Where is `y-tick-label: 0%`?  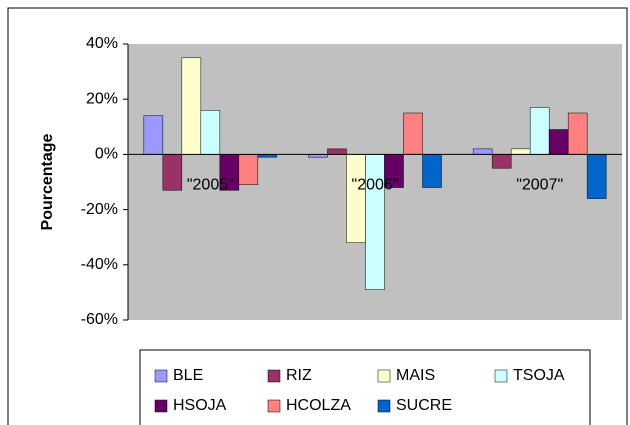 y-tick-label: 0% is located at coordinates (106, 154).